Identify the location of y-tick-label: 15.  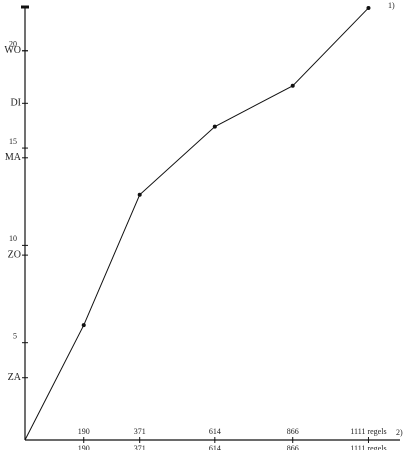
(13, 141).